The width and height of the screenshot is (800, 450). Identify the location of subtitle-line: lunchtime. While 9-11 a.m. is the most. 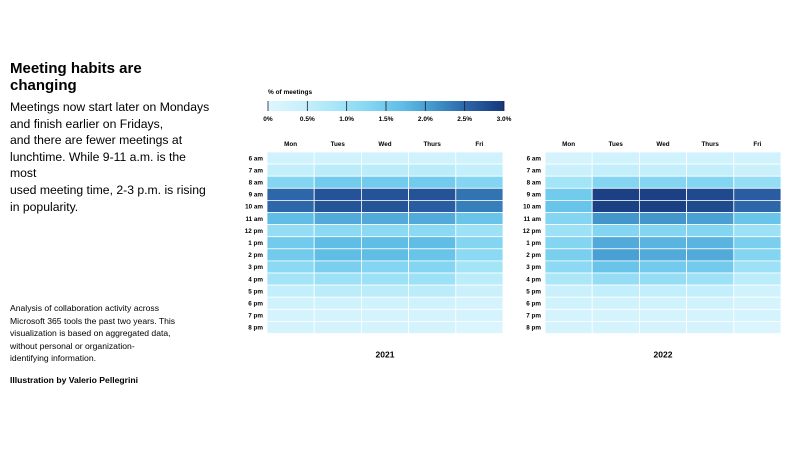
(98, 165).